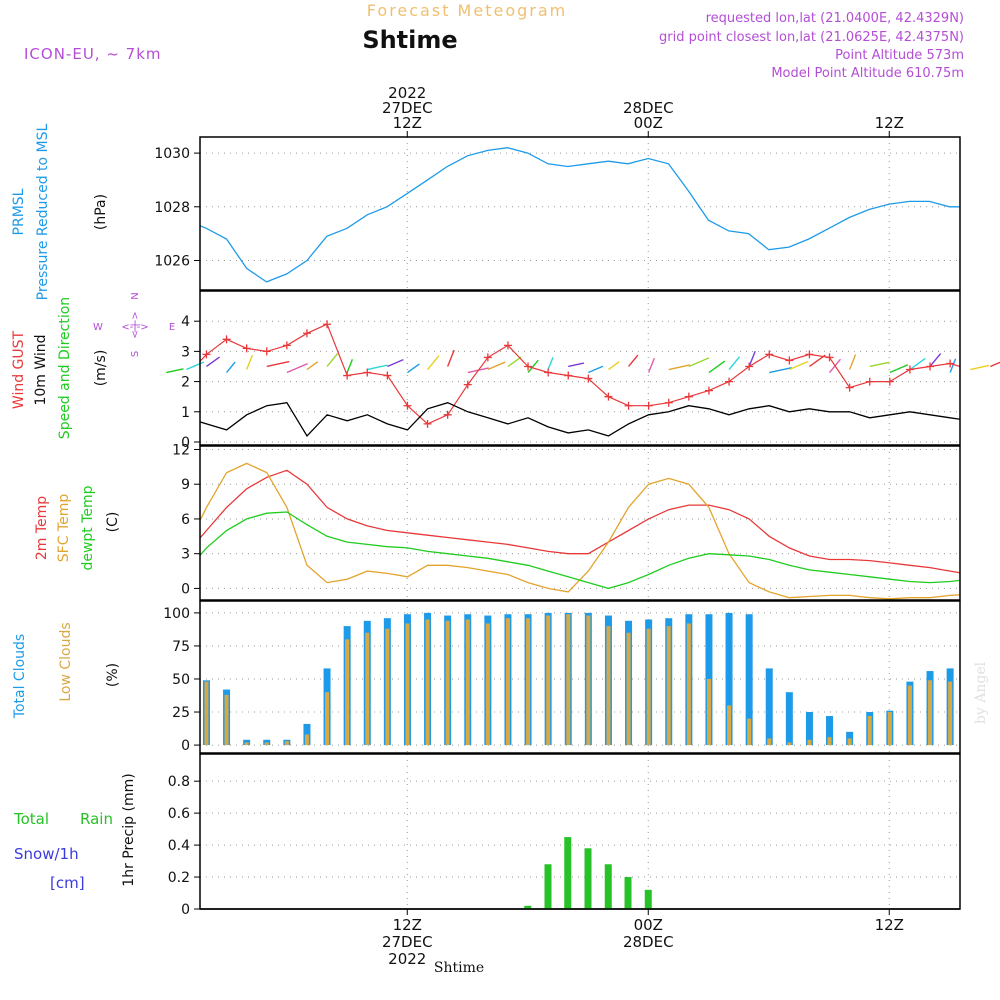 This screenshot has height=1000, width=1000. What do you see at coordinates (113, 675) in the screenshot?
I see `clouds-unit: (%)` at bounding box center [113, 675].